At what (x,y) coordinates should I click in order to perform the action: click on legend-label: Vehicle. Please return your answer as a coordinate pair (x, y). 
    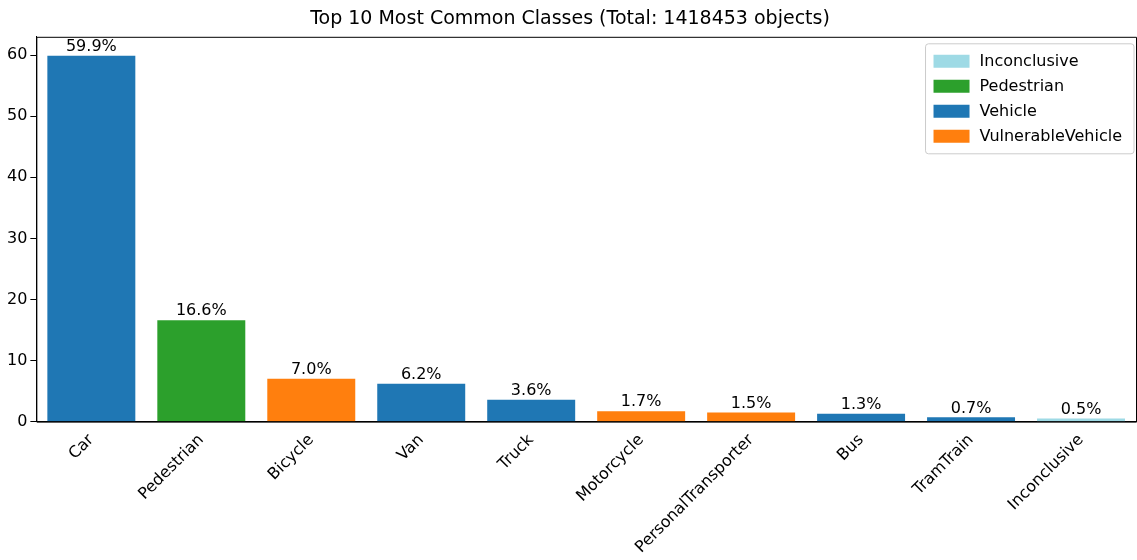
    Looking at the image, I should click on (1008, 110).